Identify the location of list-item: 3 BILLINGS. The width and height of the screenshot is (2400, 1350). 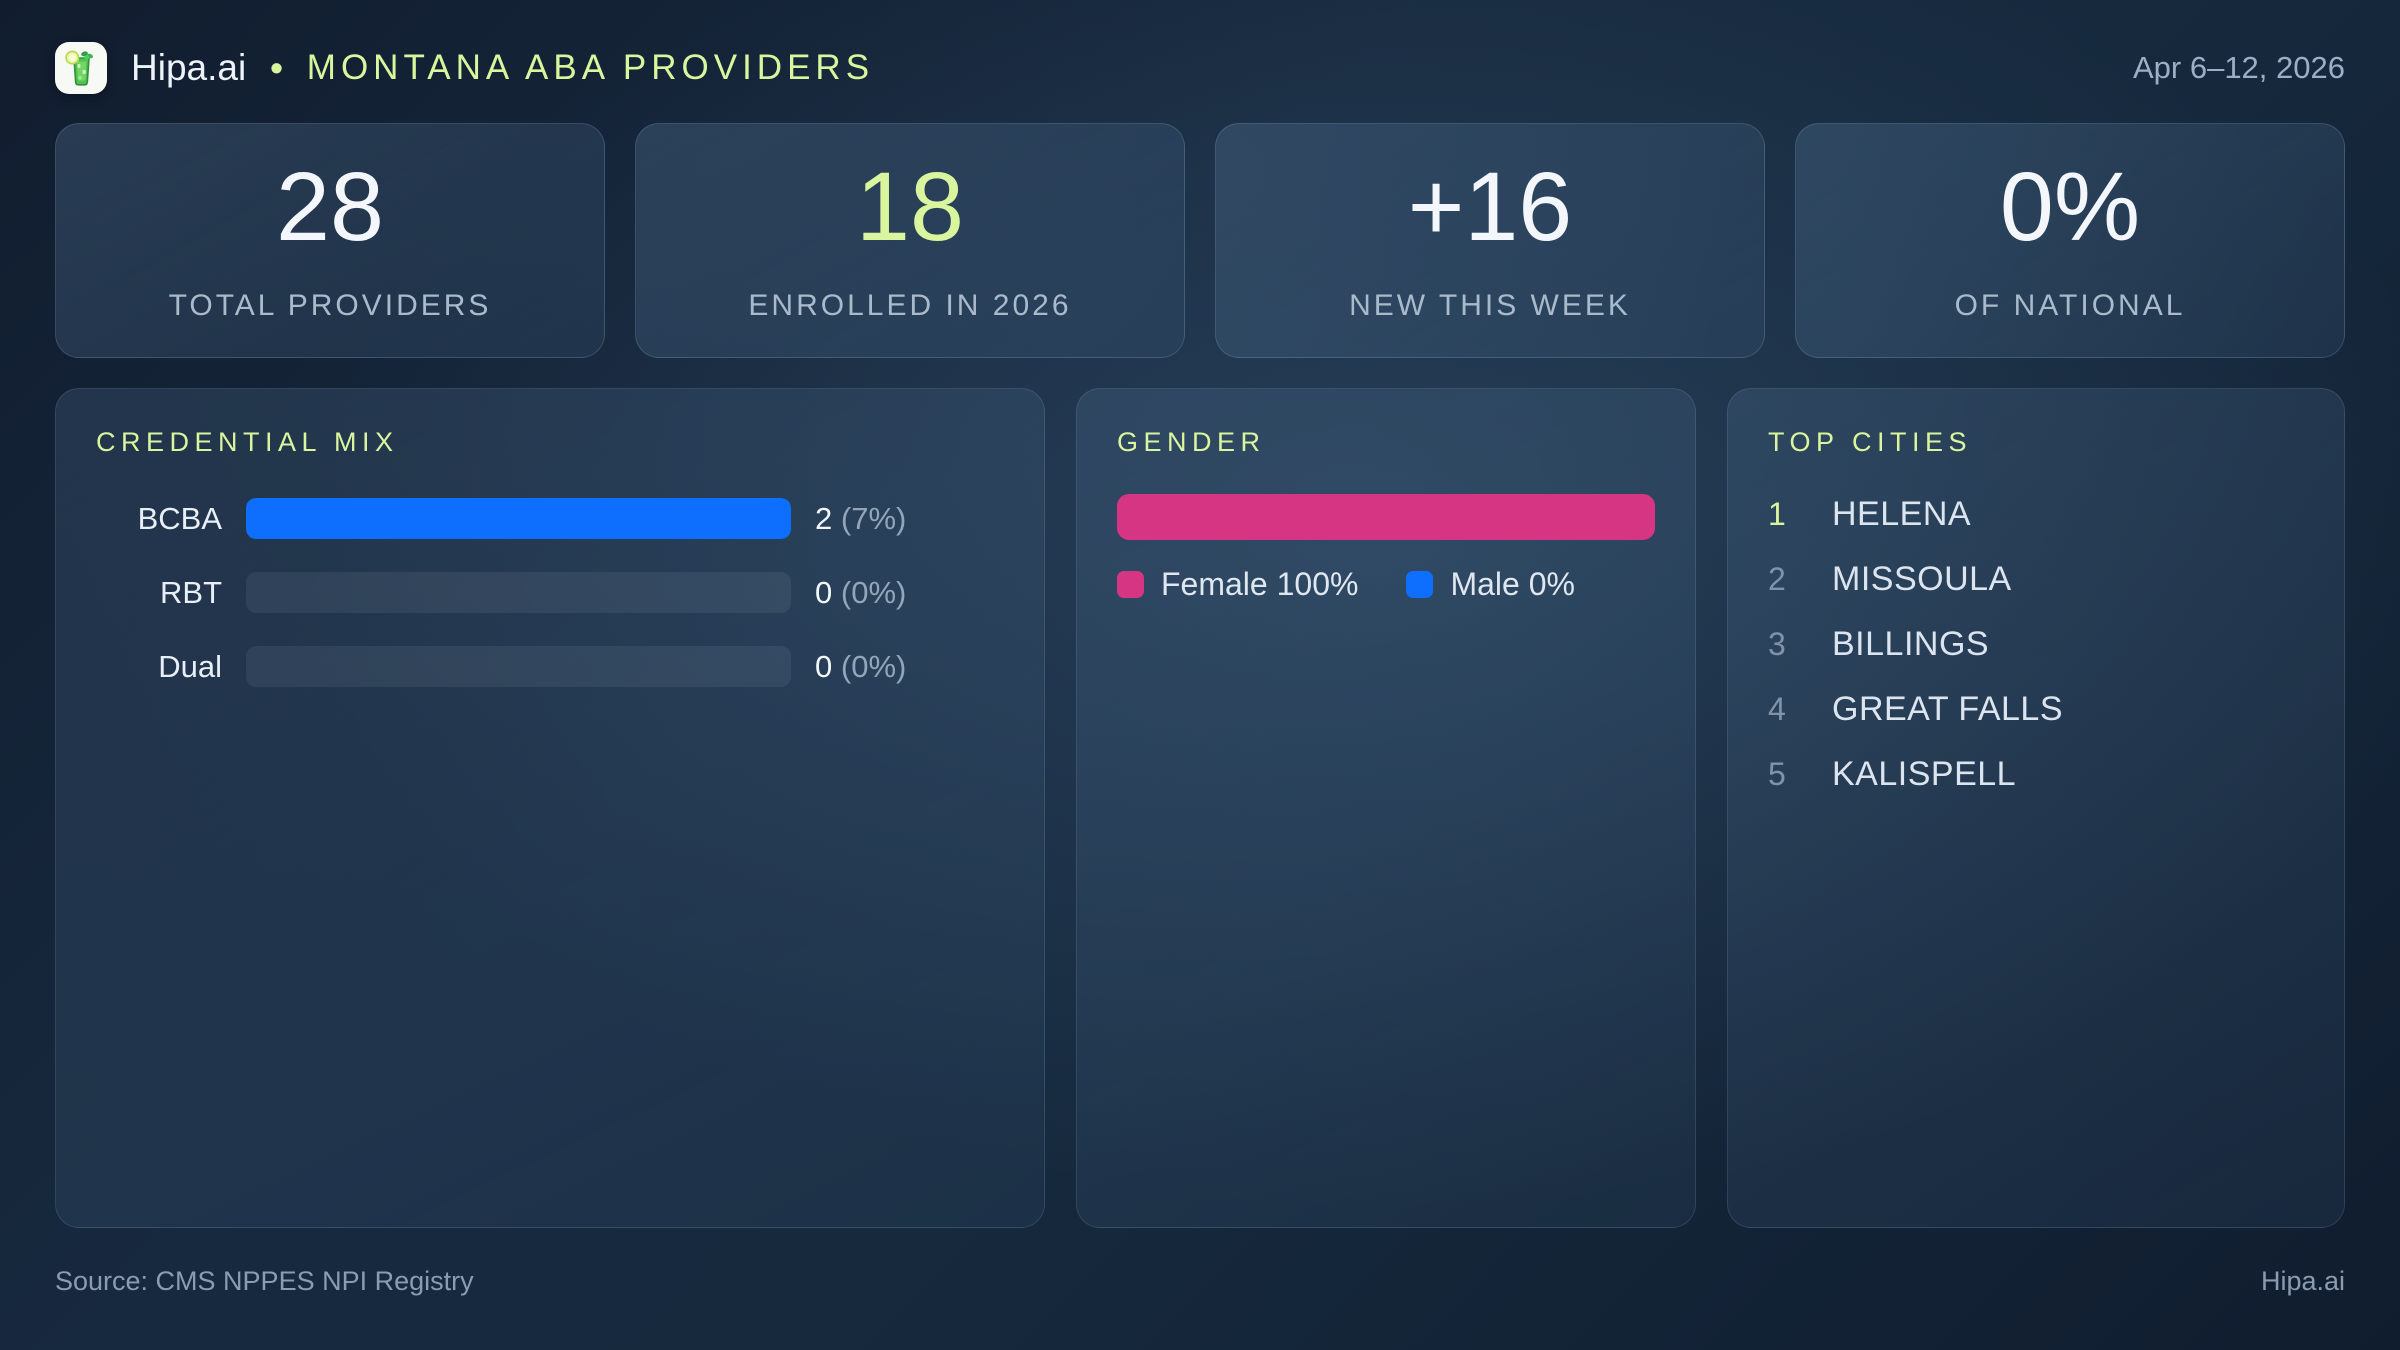
(2036, 644).